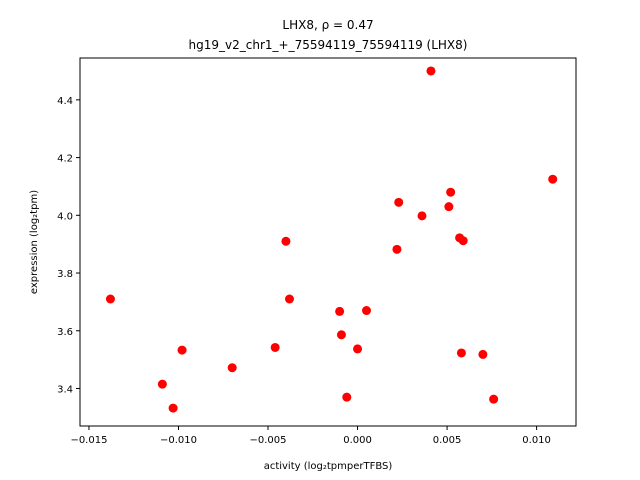 This screenshot has width=640, height=480. I want to click on chart-title-line2: hg19_v2_chr1_+_75594119_75594119 (LHX8), so click(328, 45).